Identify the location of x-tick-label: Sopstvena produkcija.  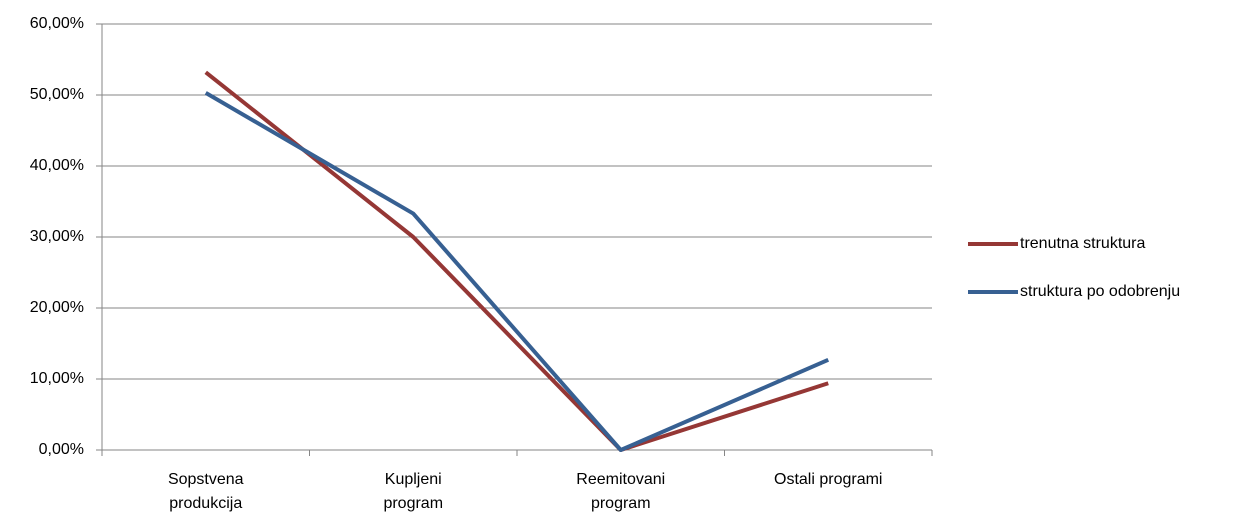
(205, 491).